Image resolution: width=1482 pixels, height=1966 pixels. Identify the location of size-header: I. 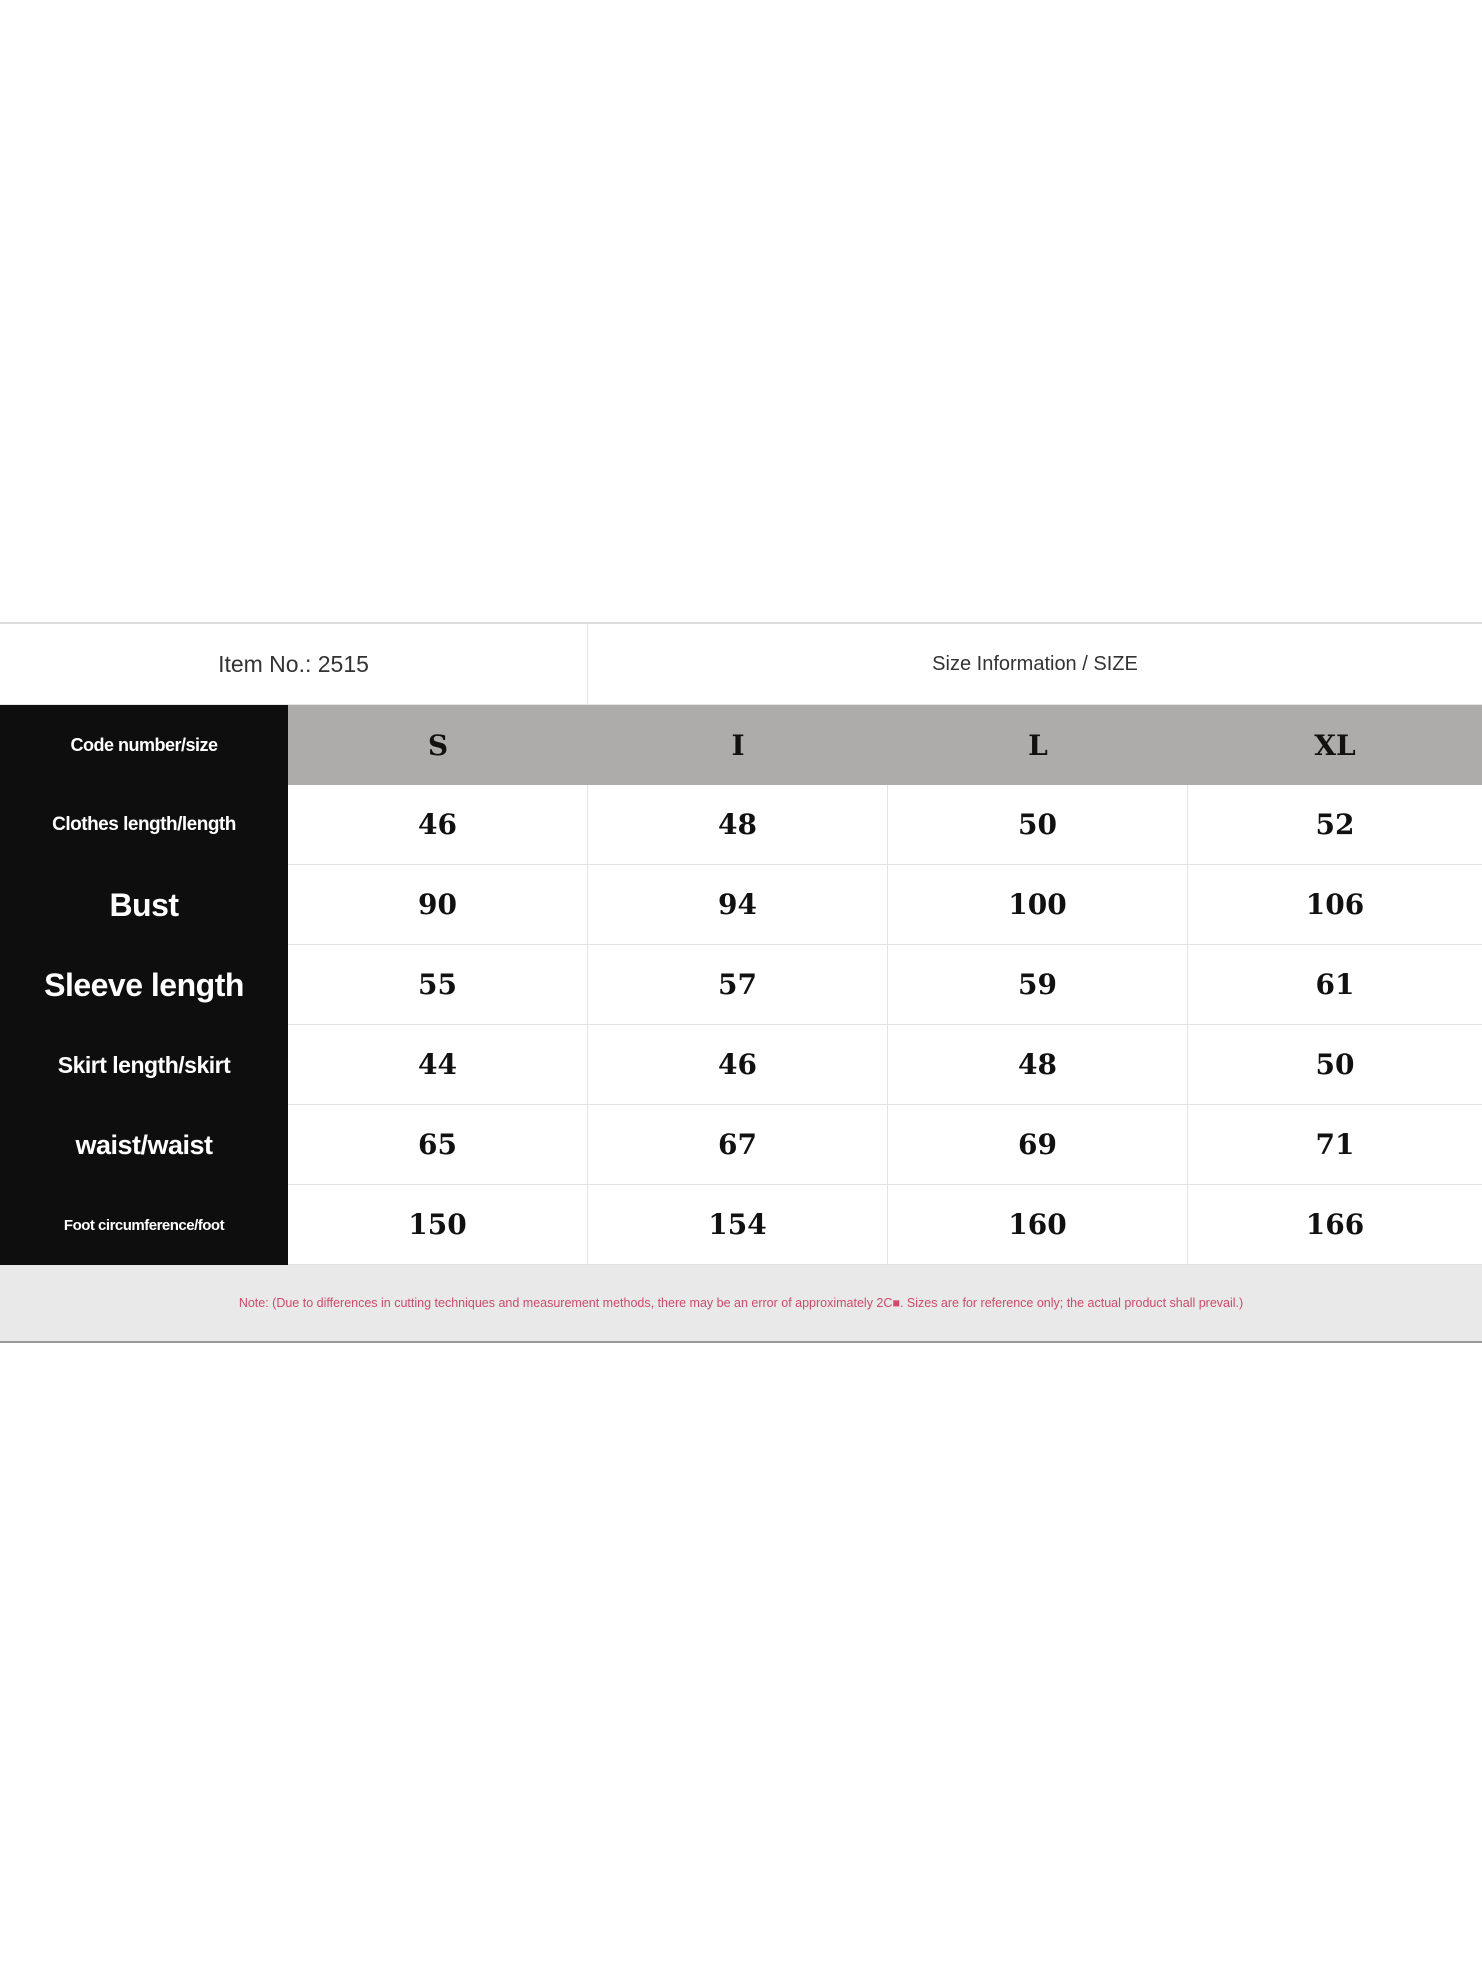
(738, 745).